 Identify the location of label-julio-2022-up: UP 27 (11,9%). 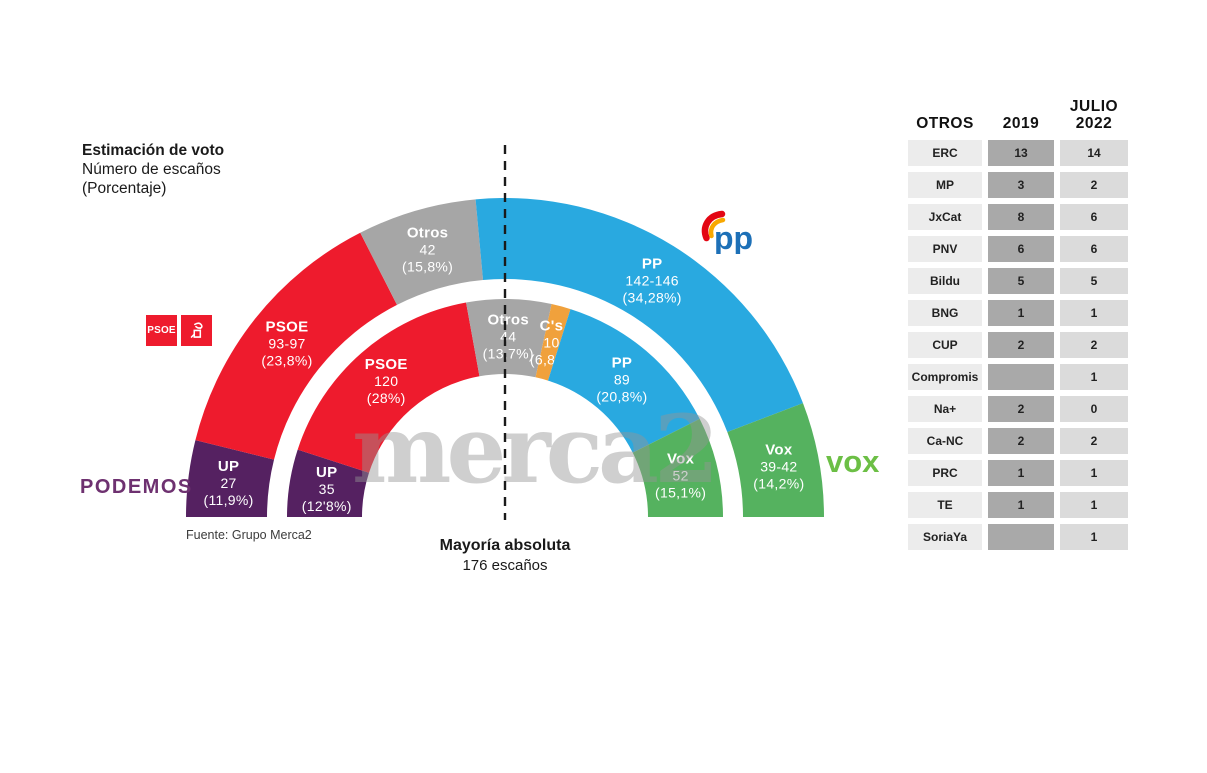
(229, 483).